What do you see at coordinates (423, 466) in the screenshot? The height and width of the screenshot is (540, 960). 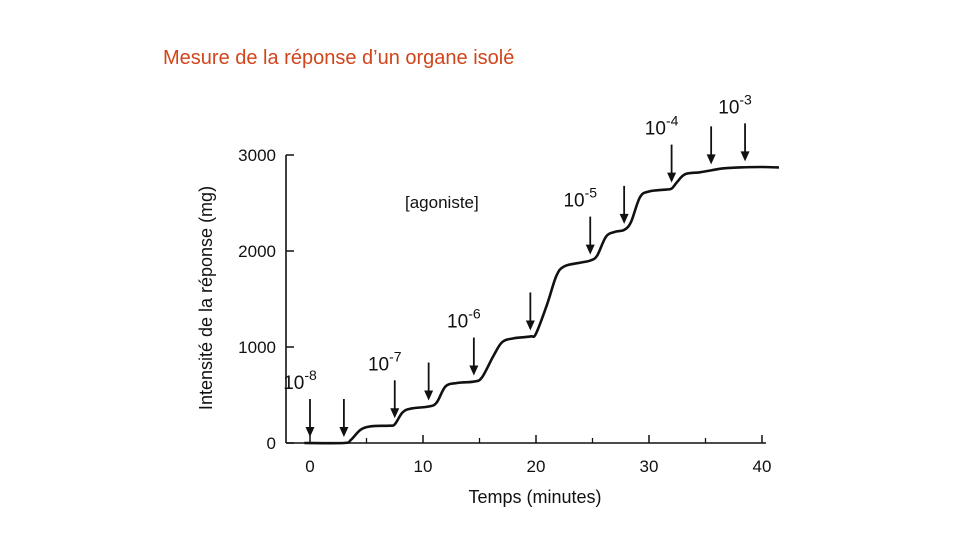 I see `x-tick-label: 10` at bounding box center [423, 466].